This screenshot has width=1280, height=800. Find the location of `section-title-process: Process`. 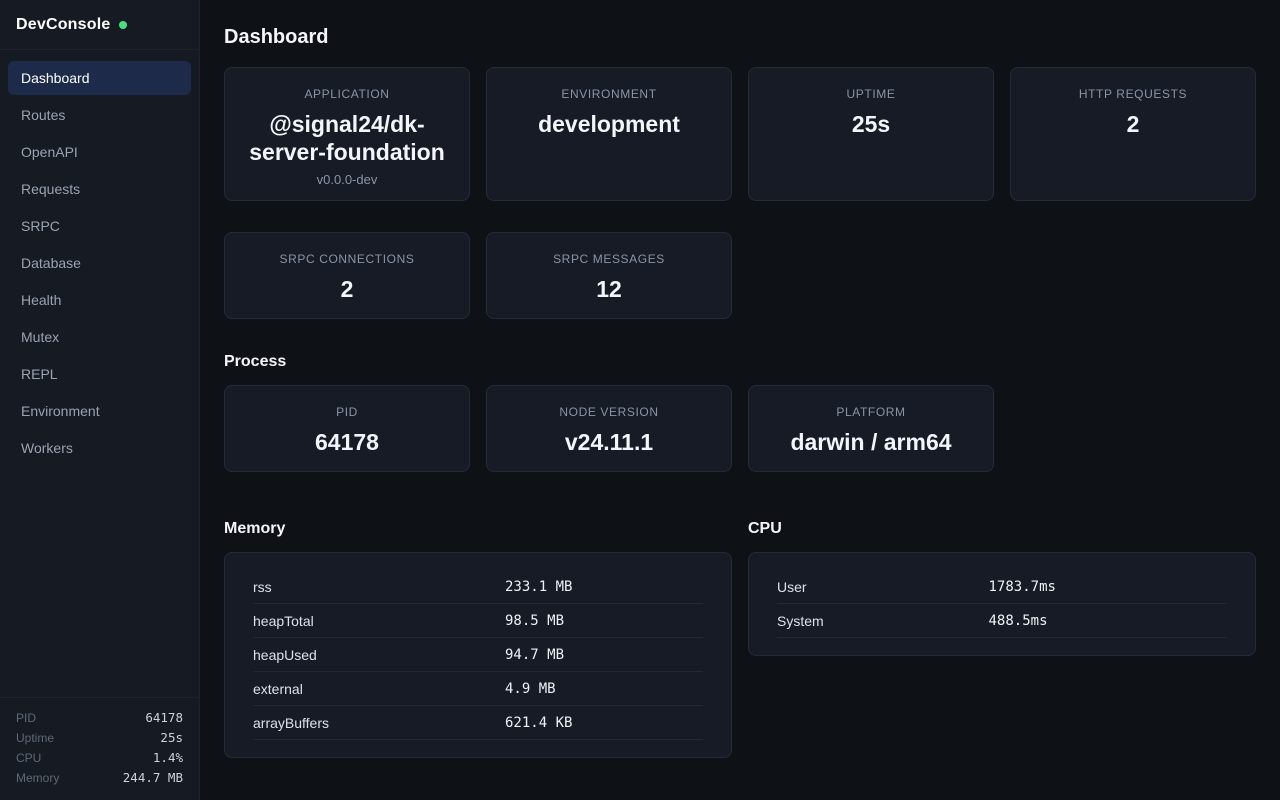

section-title-process: Process is located at coordinates (255, 361).